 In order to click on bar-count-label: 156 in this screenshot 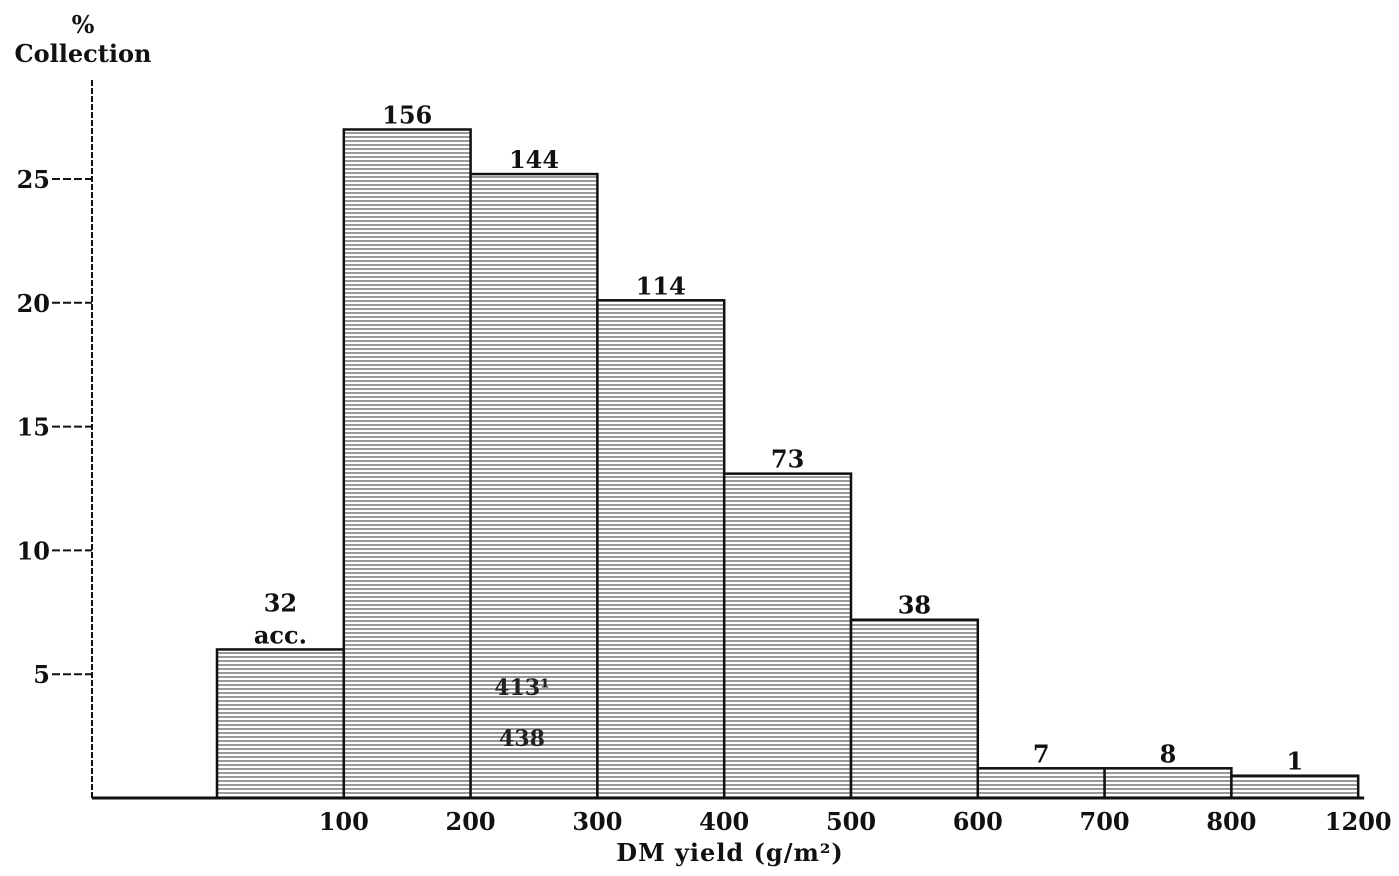, I will do `click(407, 114)`.